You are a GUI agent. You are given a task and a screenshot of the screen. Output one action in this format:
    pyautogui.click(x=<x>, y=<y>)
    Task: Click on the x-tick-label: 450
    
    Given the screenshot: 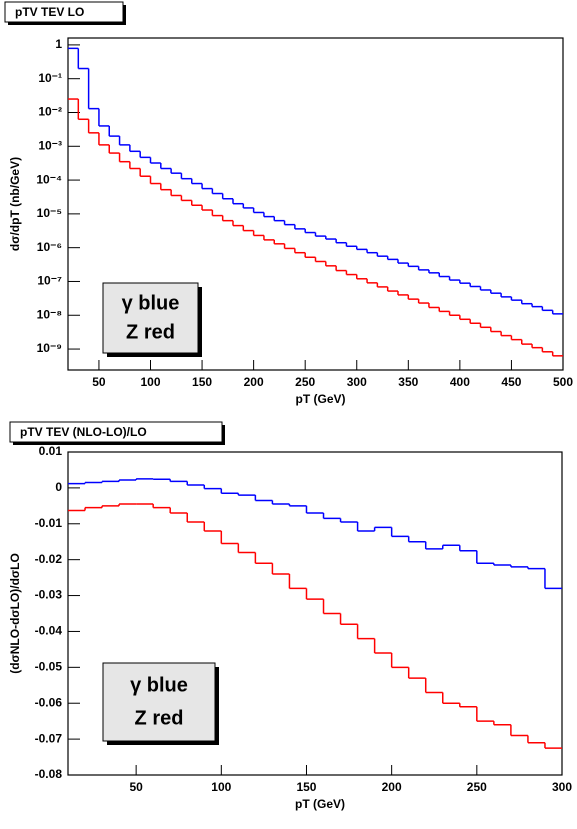 What is the action you would take?
    pyautogui.click(x=511, y=382)
    